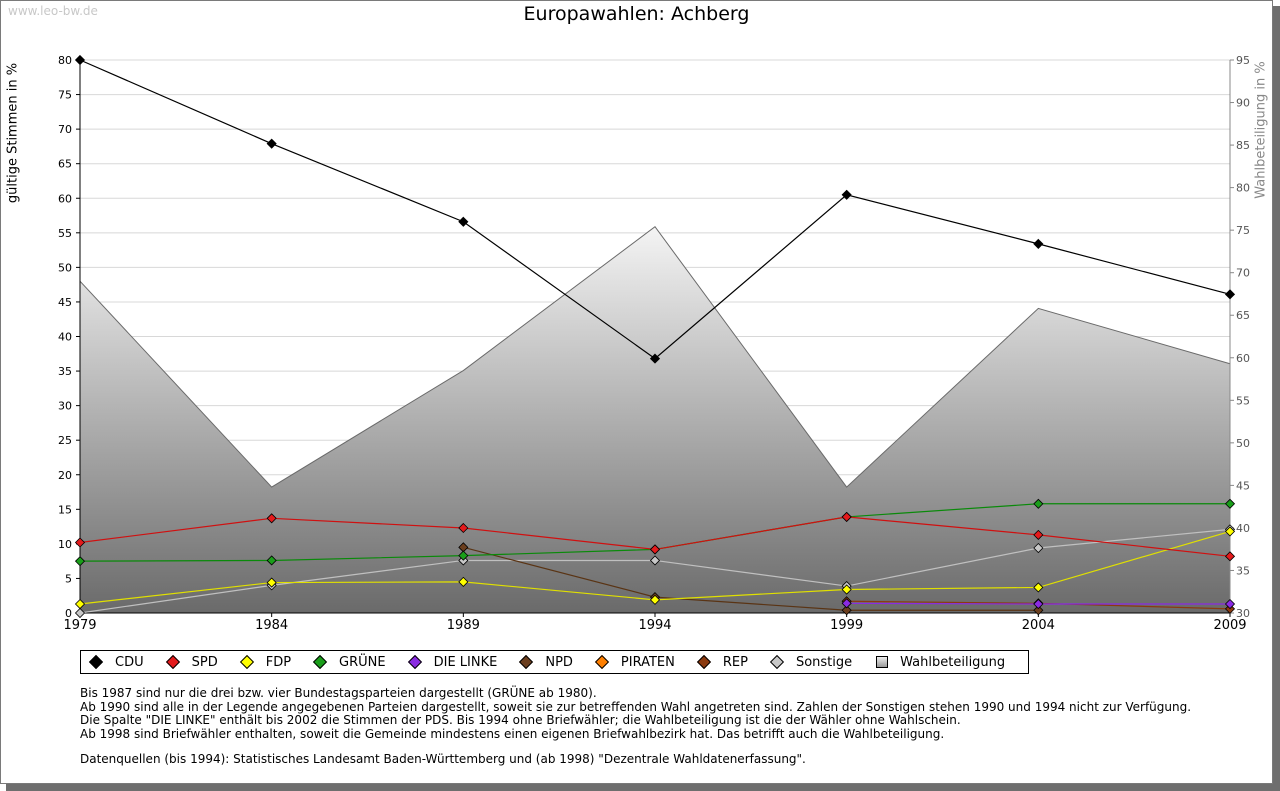 The width and height of the screenshot is (1280, 791). Describe the element at coordinates (65, 95) in the screenshot. I see `y-tick-label: 75` at that location.